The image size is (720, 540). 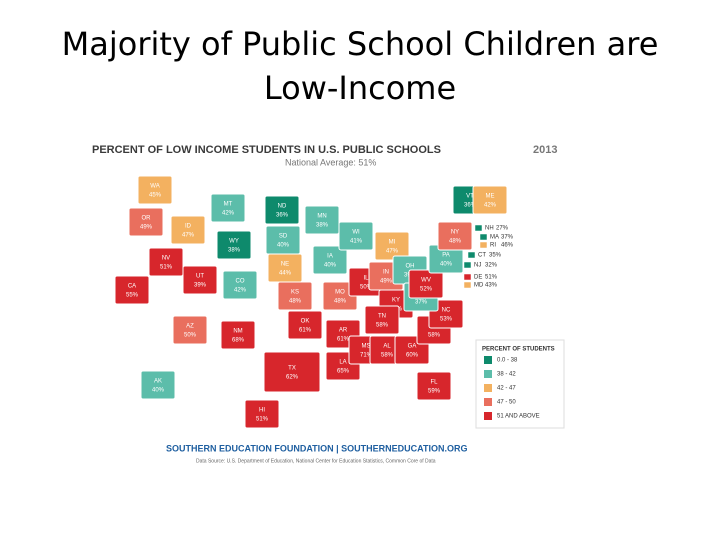 What do you see at coordinates (493, 246) in the screenshot?
I see `state-abbr: RI` at bounding box center [493, 246].